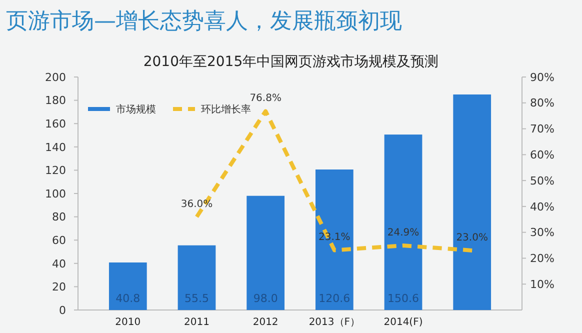  I want to click on x-tick-label: 2014(F), so click(403, 322).